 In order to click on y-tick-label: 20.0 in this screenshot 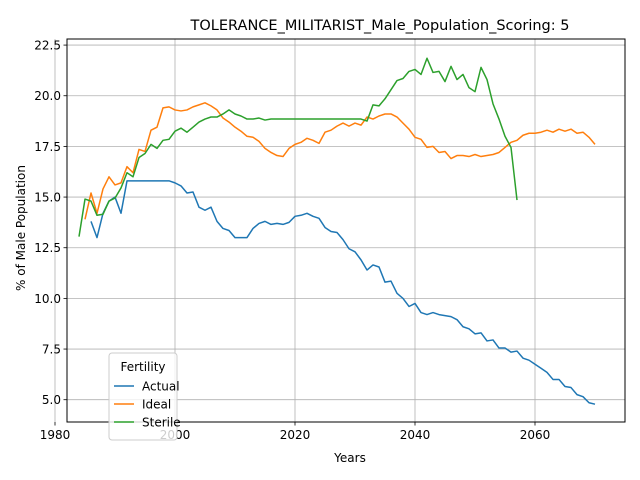, I will do `click(47, 96)`.